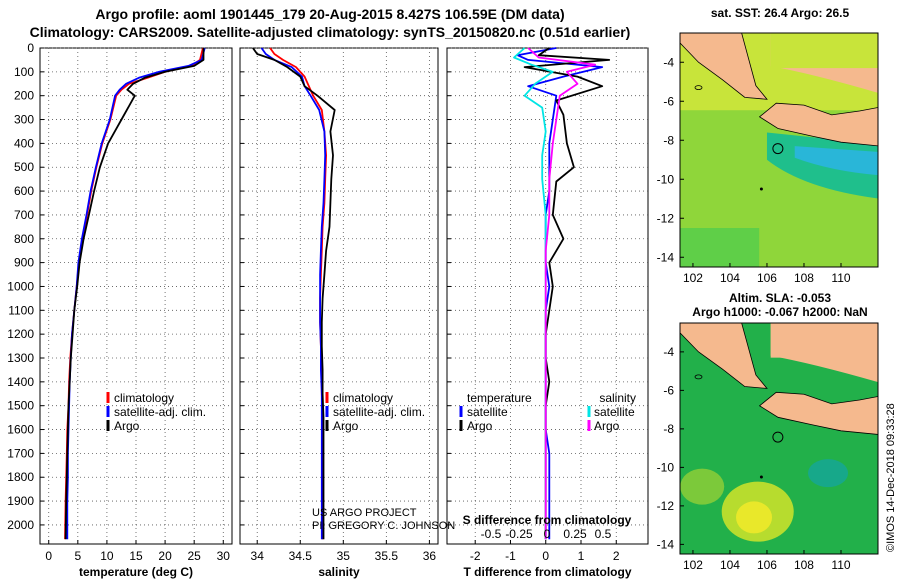 The width and height of the screenshot is (900, 580). Describe the element at coordinates (24, 263) in the screenshot. I see `y-tick-label: 900` at that location.